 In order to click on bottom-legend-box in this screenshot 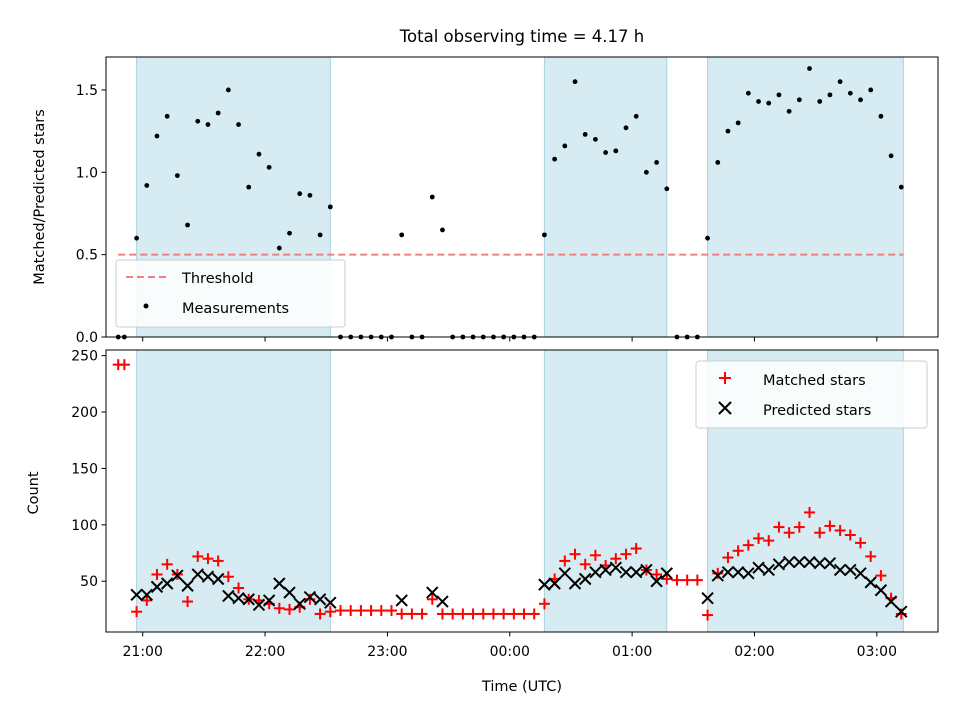, I will do `click(811, 394)`.